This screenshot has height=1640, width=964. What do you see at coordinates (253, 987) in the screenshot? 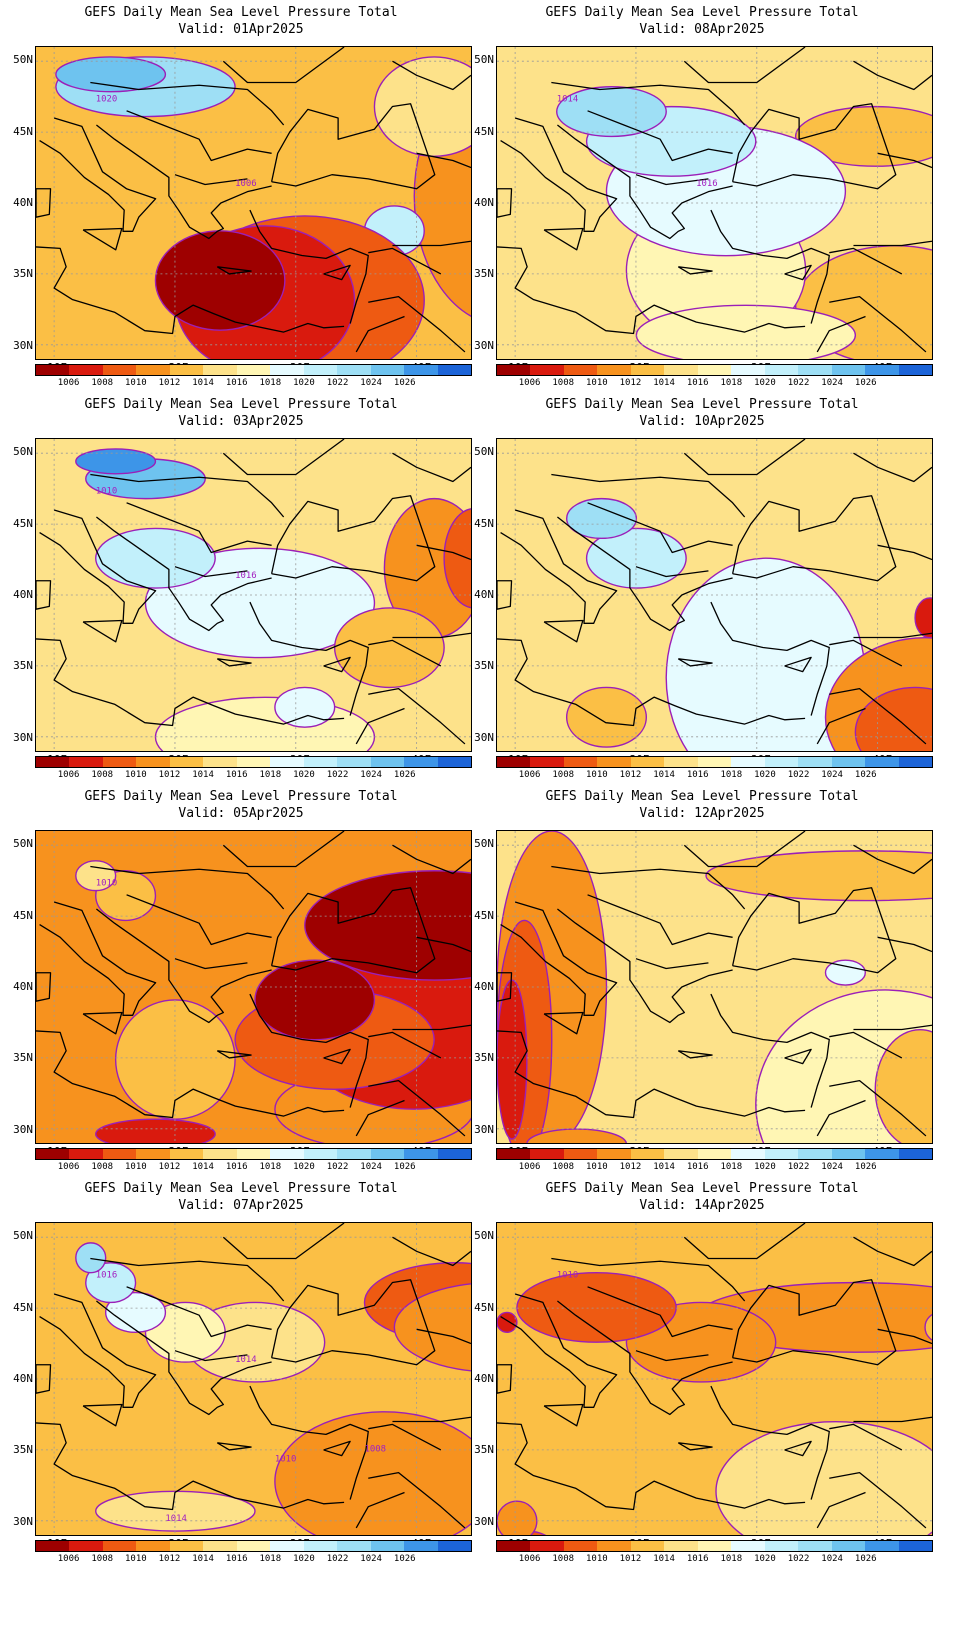
I see `pressure-map: 1010` at bounding box center [253, 987].